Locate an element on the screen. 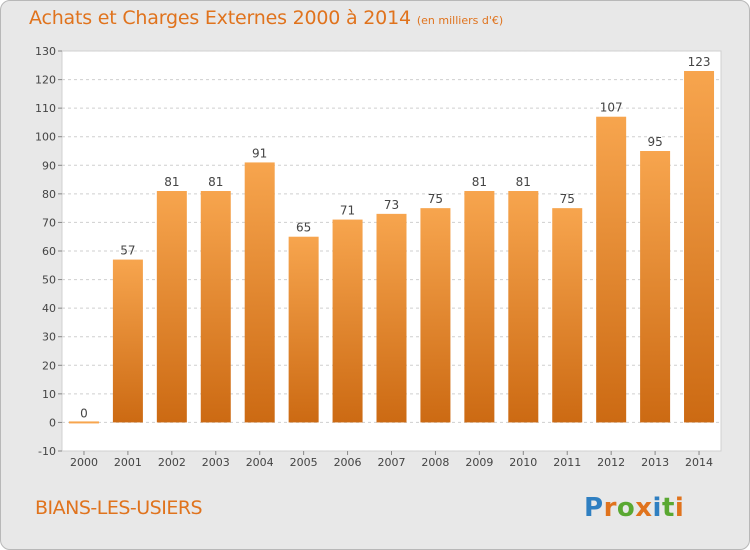 This screenshot has height=550, width=750. value-label-2011: 75 is located at coordinates (567, 199).